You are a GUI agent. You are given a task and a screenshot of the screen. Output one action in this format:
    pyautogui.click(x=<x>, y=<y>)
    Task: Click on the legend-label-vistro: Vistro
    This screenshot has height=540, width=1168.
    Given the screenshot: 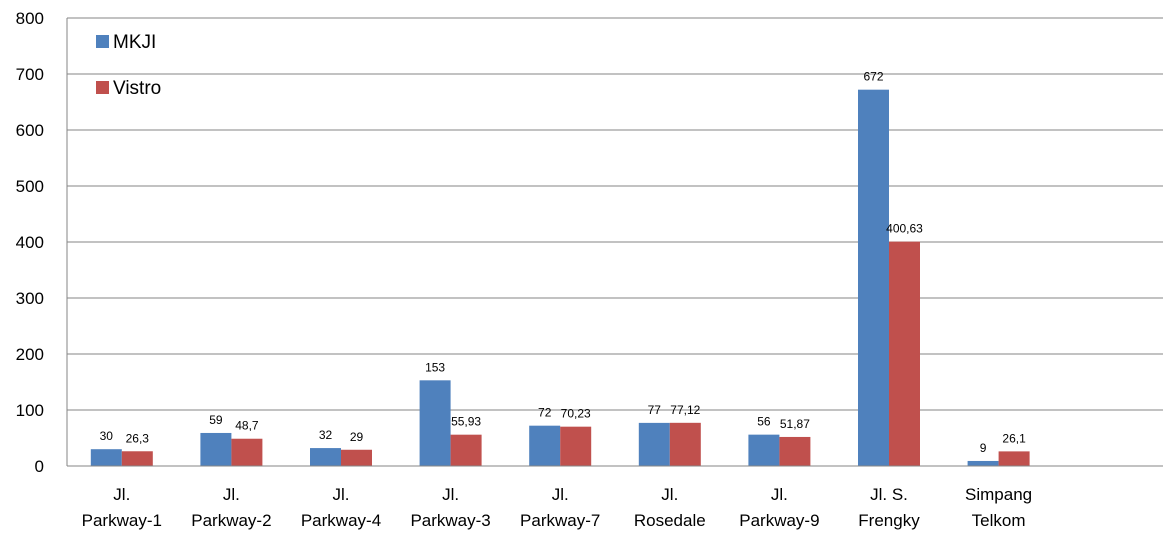 What is the action you would take?
    pyautogui.click(x=137, y=88)
    